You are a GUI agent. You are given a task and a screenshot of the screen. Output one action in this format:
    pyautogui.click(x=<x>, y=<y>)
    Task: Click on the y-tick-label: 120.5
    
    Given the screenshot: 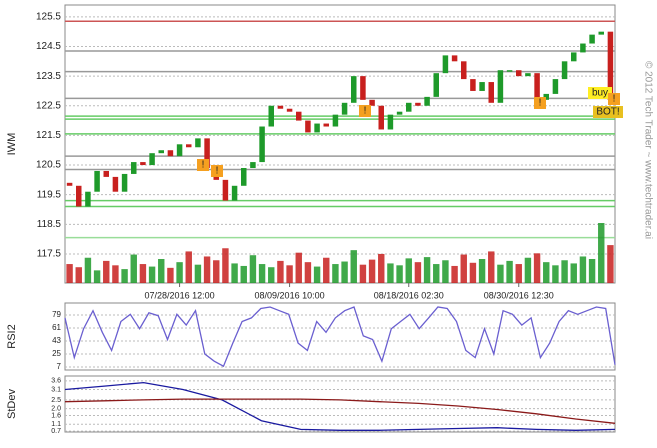 What is the action you would take?
    pyautogui.click(x=48, y=165)
    